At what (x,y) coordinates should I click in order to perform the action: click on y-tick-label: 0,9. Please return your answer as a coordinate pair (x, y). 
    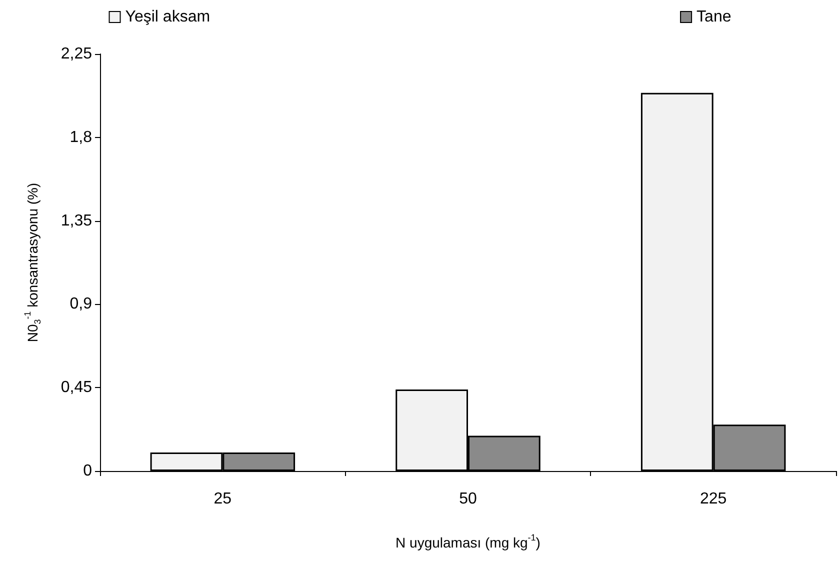
    Looking at the image, I should click on (81, 304).